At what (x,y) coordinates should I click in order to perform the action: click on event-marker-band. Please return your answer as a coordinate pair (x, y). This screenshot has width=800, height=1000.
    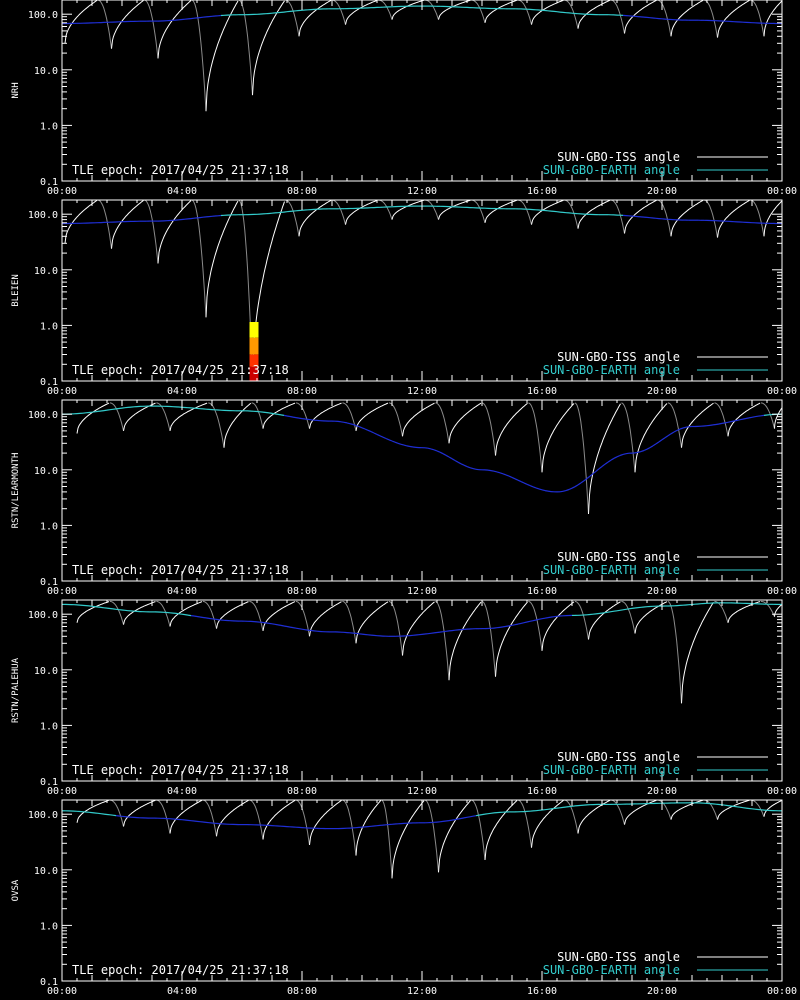
    Looking at the image, I should click on (254, 360).